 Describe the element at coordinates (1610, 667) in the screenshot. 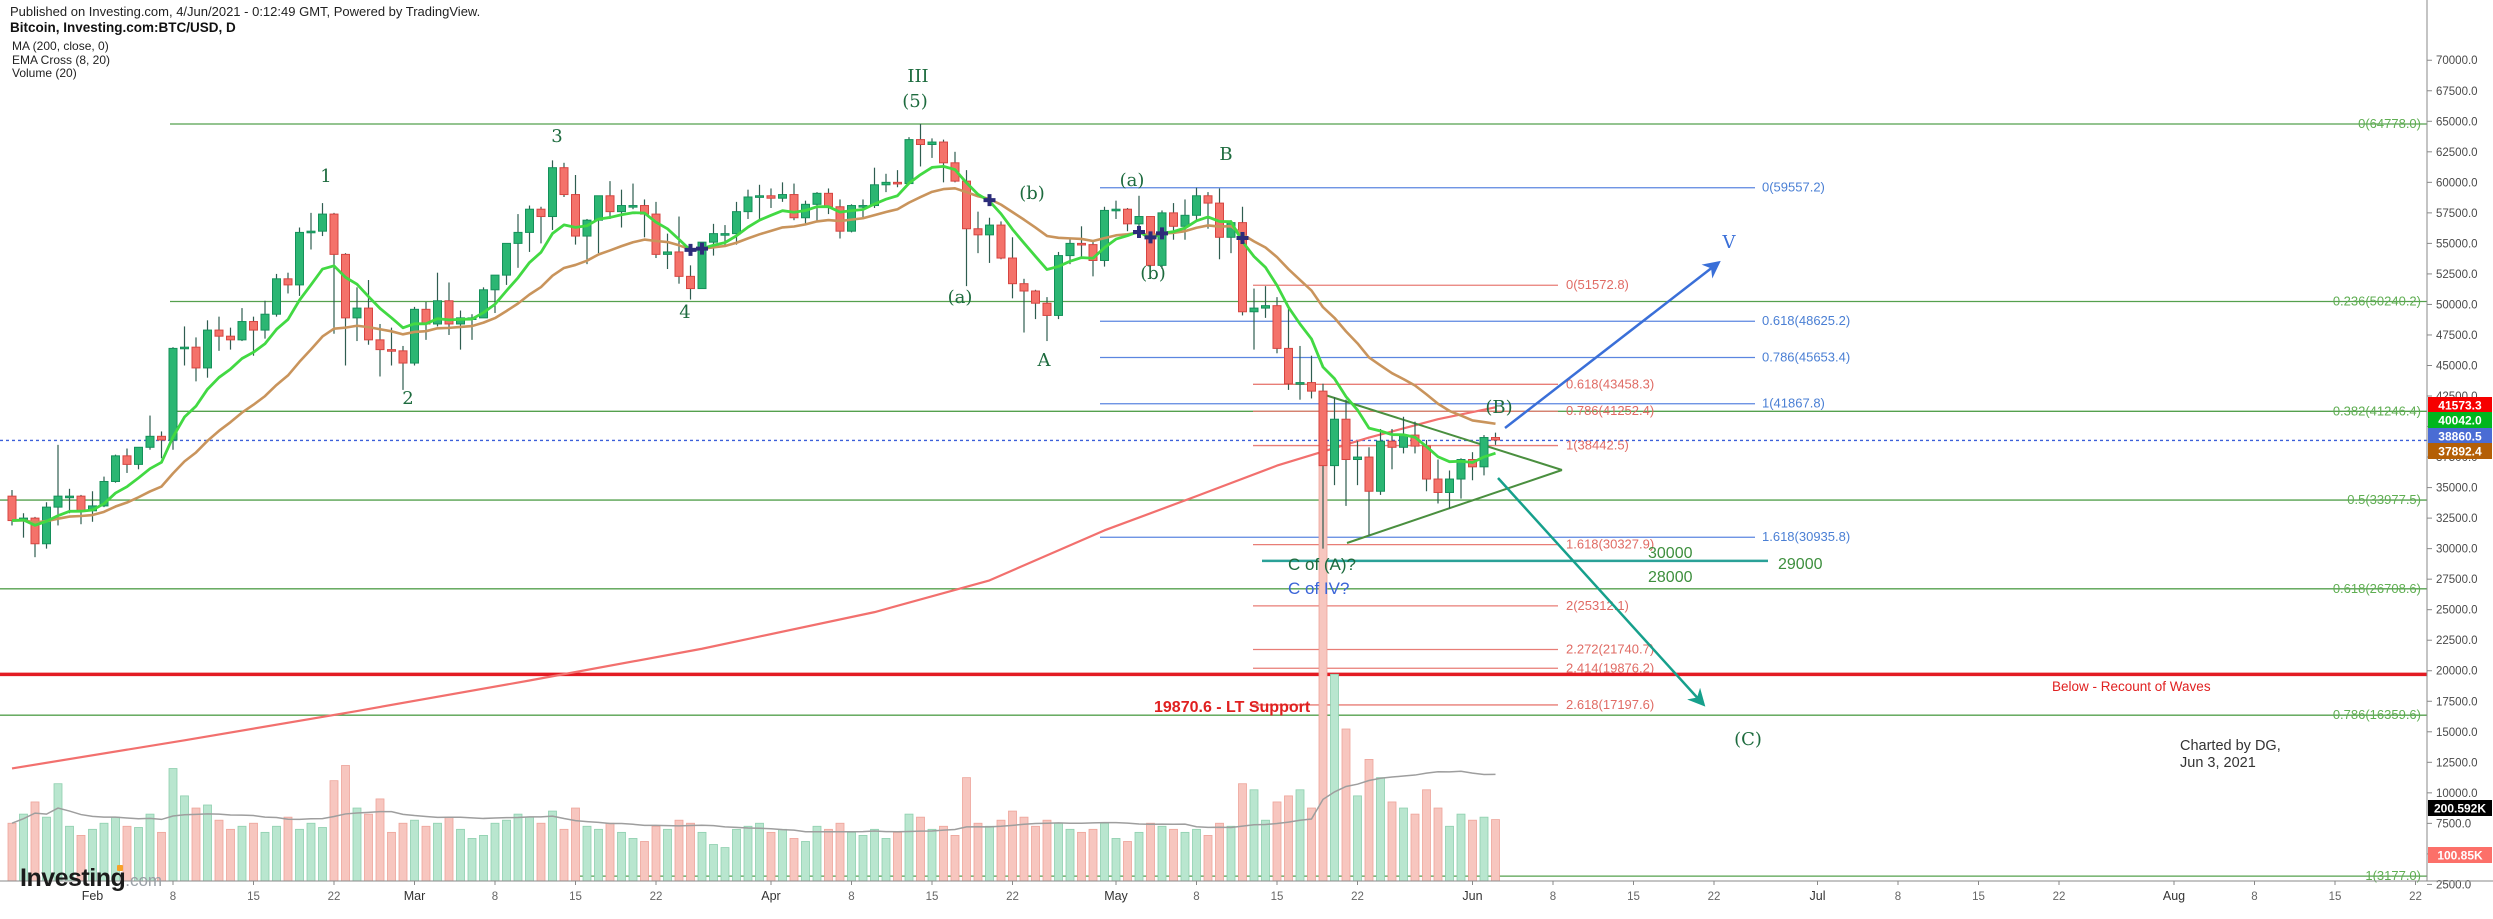

I see `svg-text: 2.414(19876.2)` at that location.